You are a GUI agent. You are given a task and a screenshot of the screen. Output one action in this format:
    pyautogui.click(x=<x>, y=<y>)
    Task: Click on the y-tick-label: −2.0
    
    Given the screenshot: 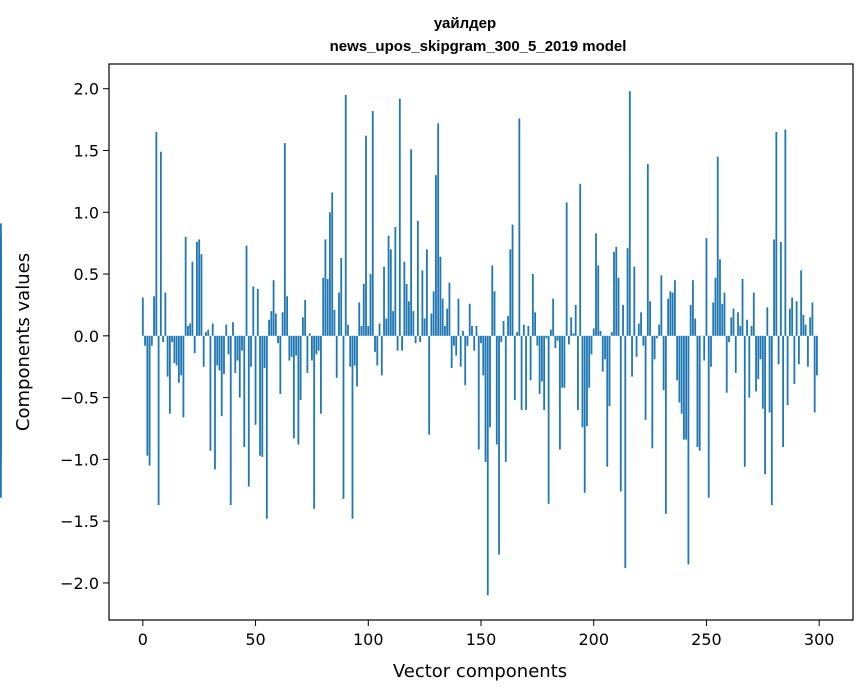 What is the action you would take?
    pyautogui.click(x=79, y=583)
    